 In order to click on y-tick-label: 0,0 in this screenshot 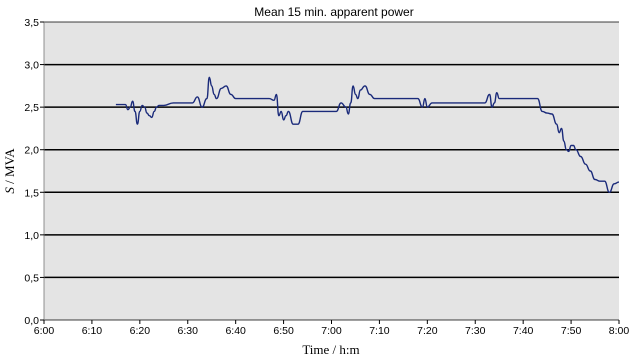, I will do `click(31, 321)`.